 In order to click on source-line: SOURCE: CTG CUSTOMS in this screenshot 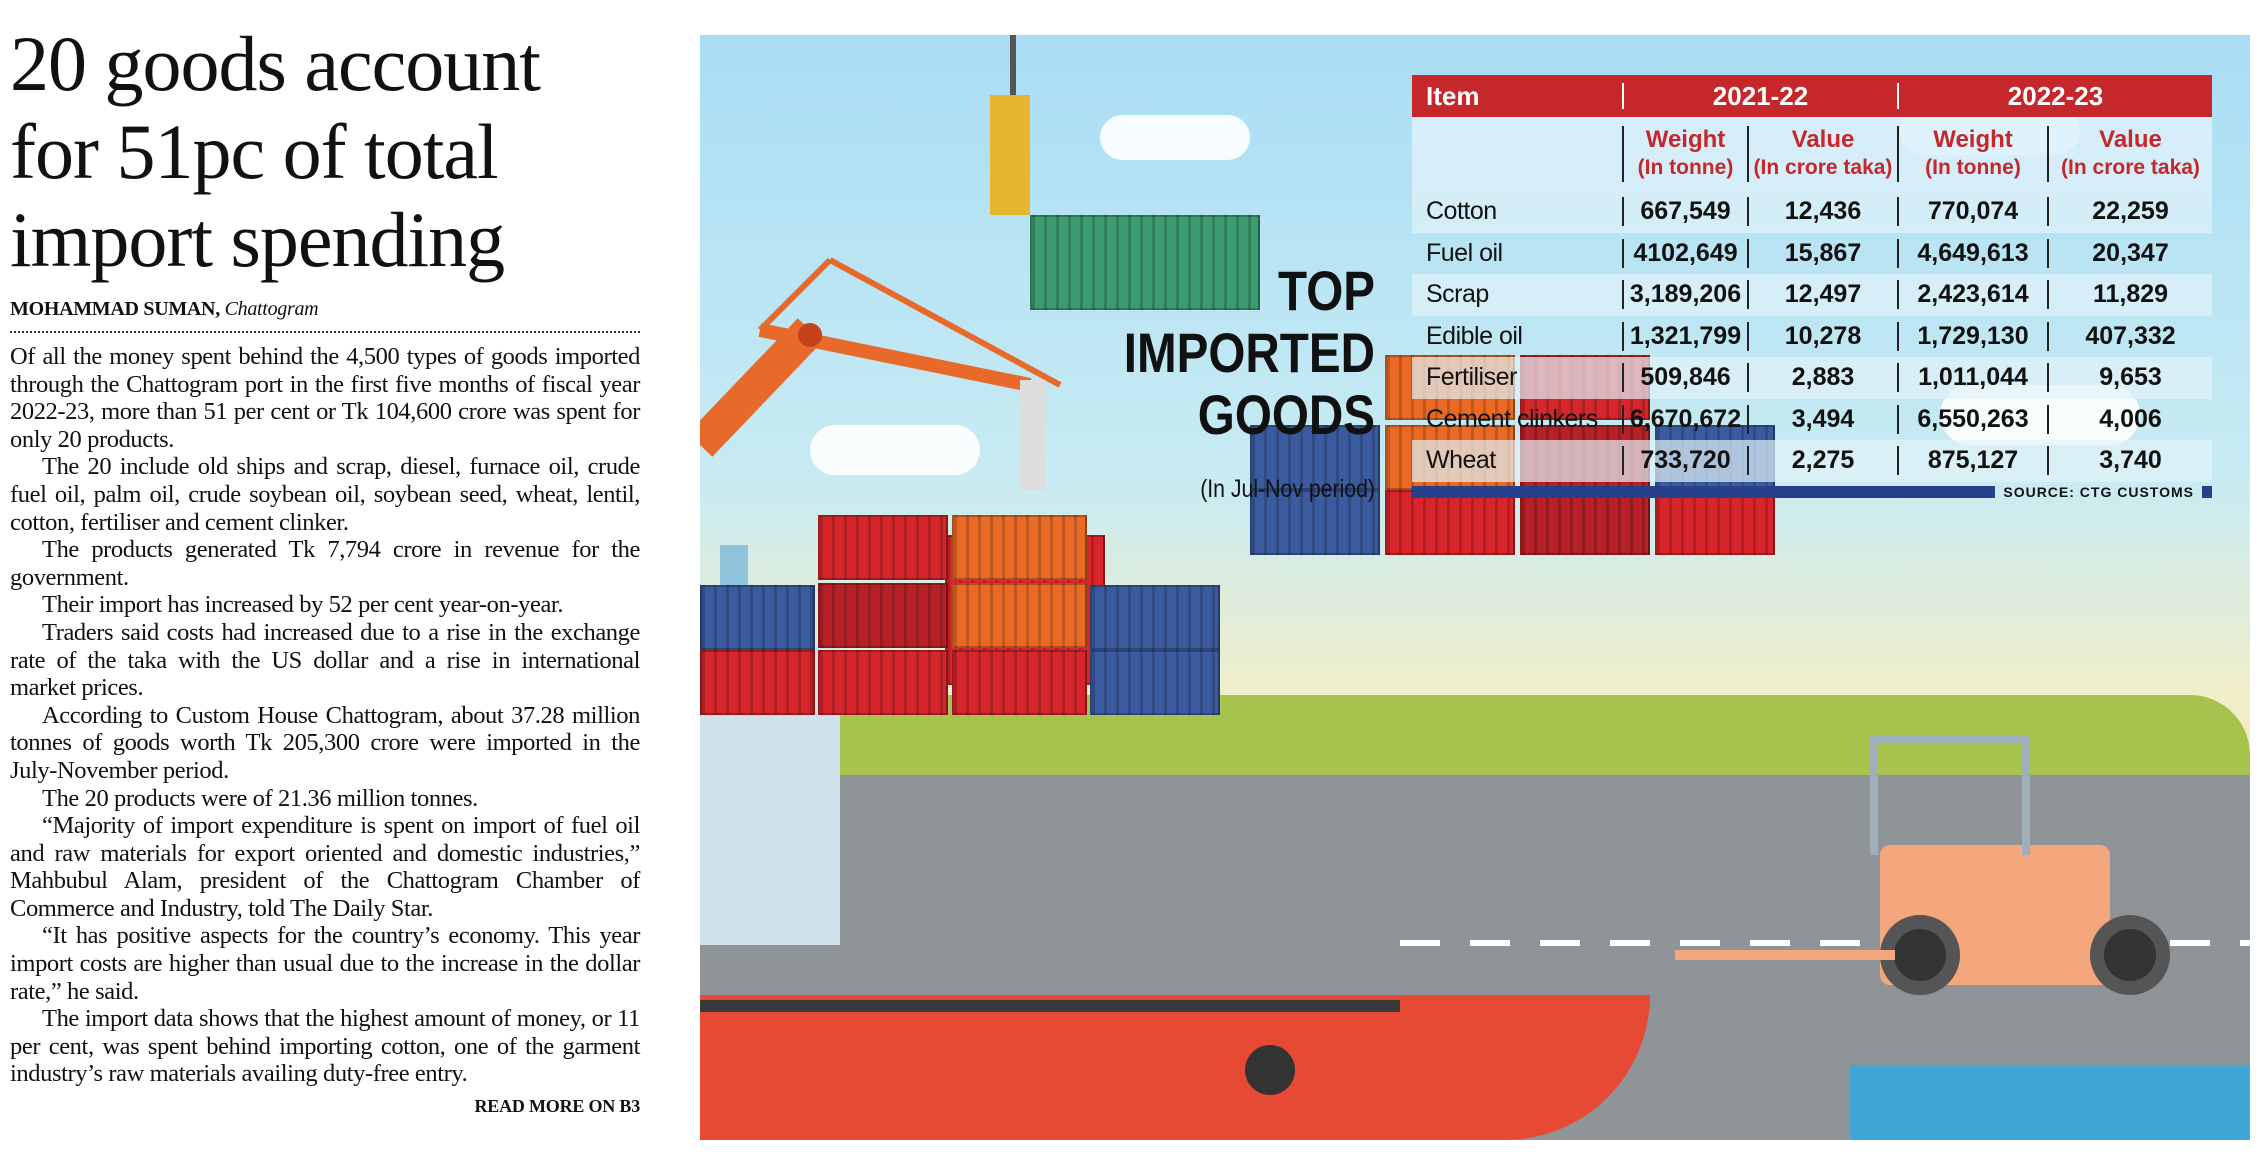, I will do `click(1812, 492)`.